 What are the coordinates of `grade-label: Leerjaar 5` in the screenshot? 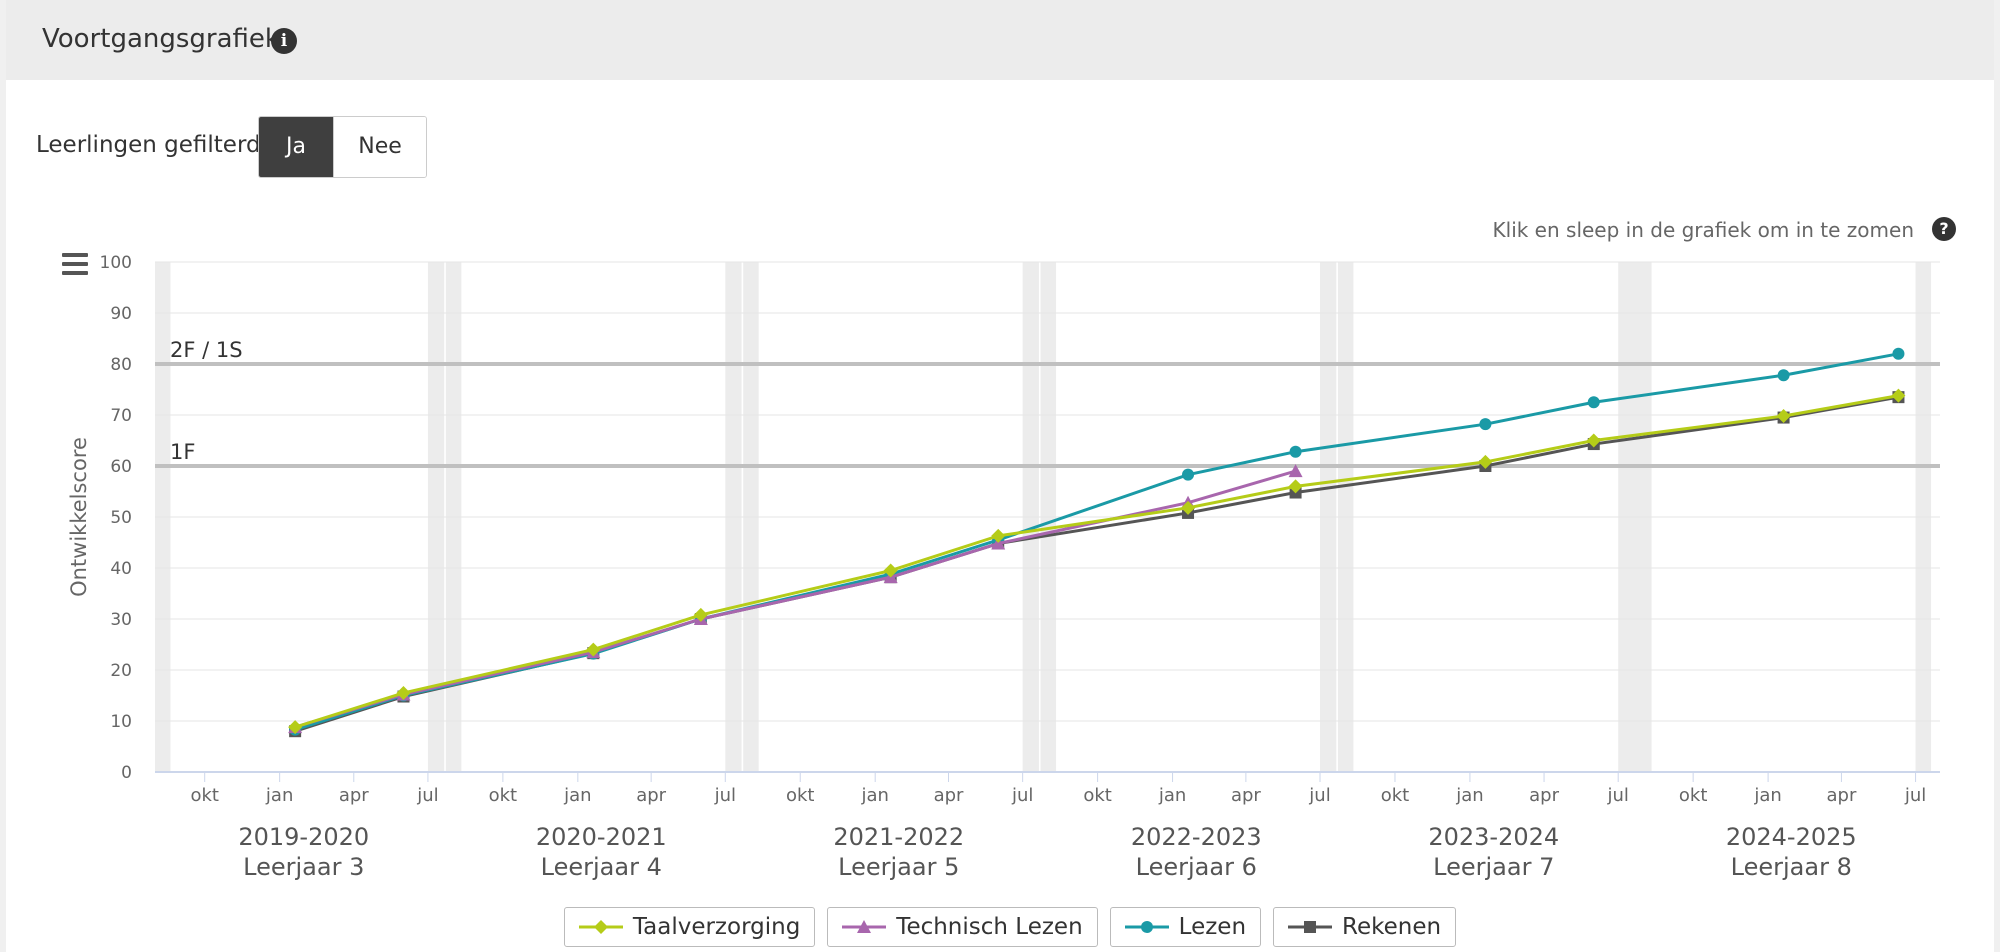 It's located at (898, 867).